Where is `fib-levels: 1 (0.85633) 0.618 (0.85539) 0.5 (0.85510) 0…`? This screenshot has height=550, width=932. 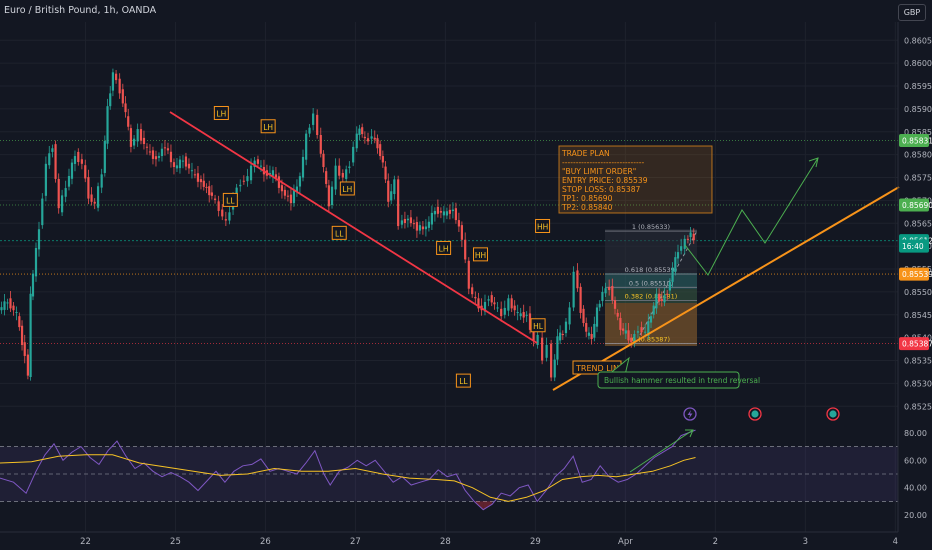
fib-levels: 1 (0.85633) 0.618 (0.85539) 0.5 (0.85510) 0… is located at coordinates (651, 284).